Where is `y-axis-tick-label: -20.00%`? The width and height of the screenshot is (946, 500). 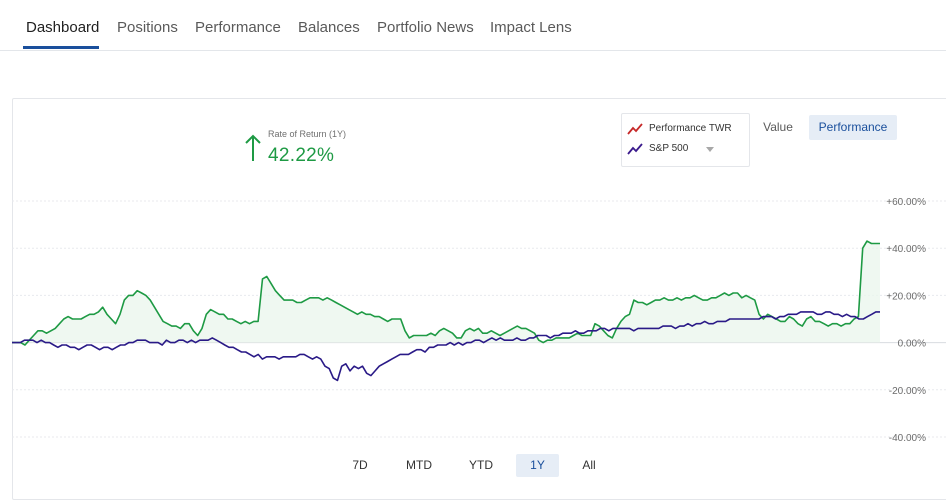
y-axis-tick-label: -20.00% is located at coordinates (907, 391).